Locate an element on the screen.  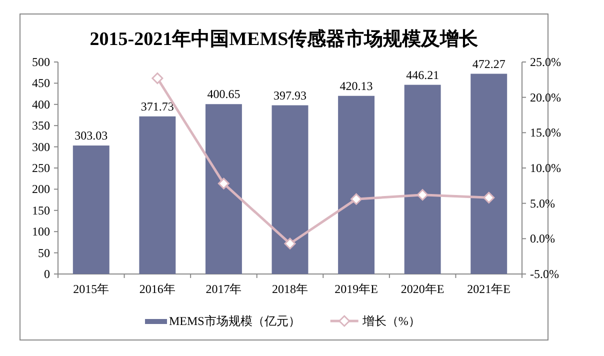
y-tick-label: 50 is located at coordinates (44, 253).